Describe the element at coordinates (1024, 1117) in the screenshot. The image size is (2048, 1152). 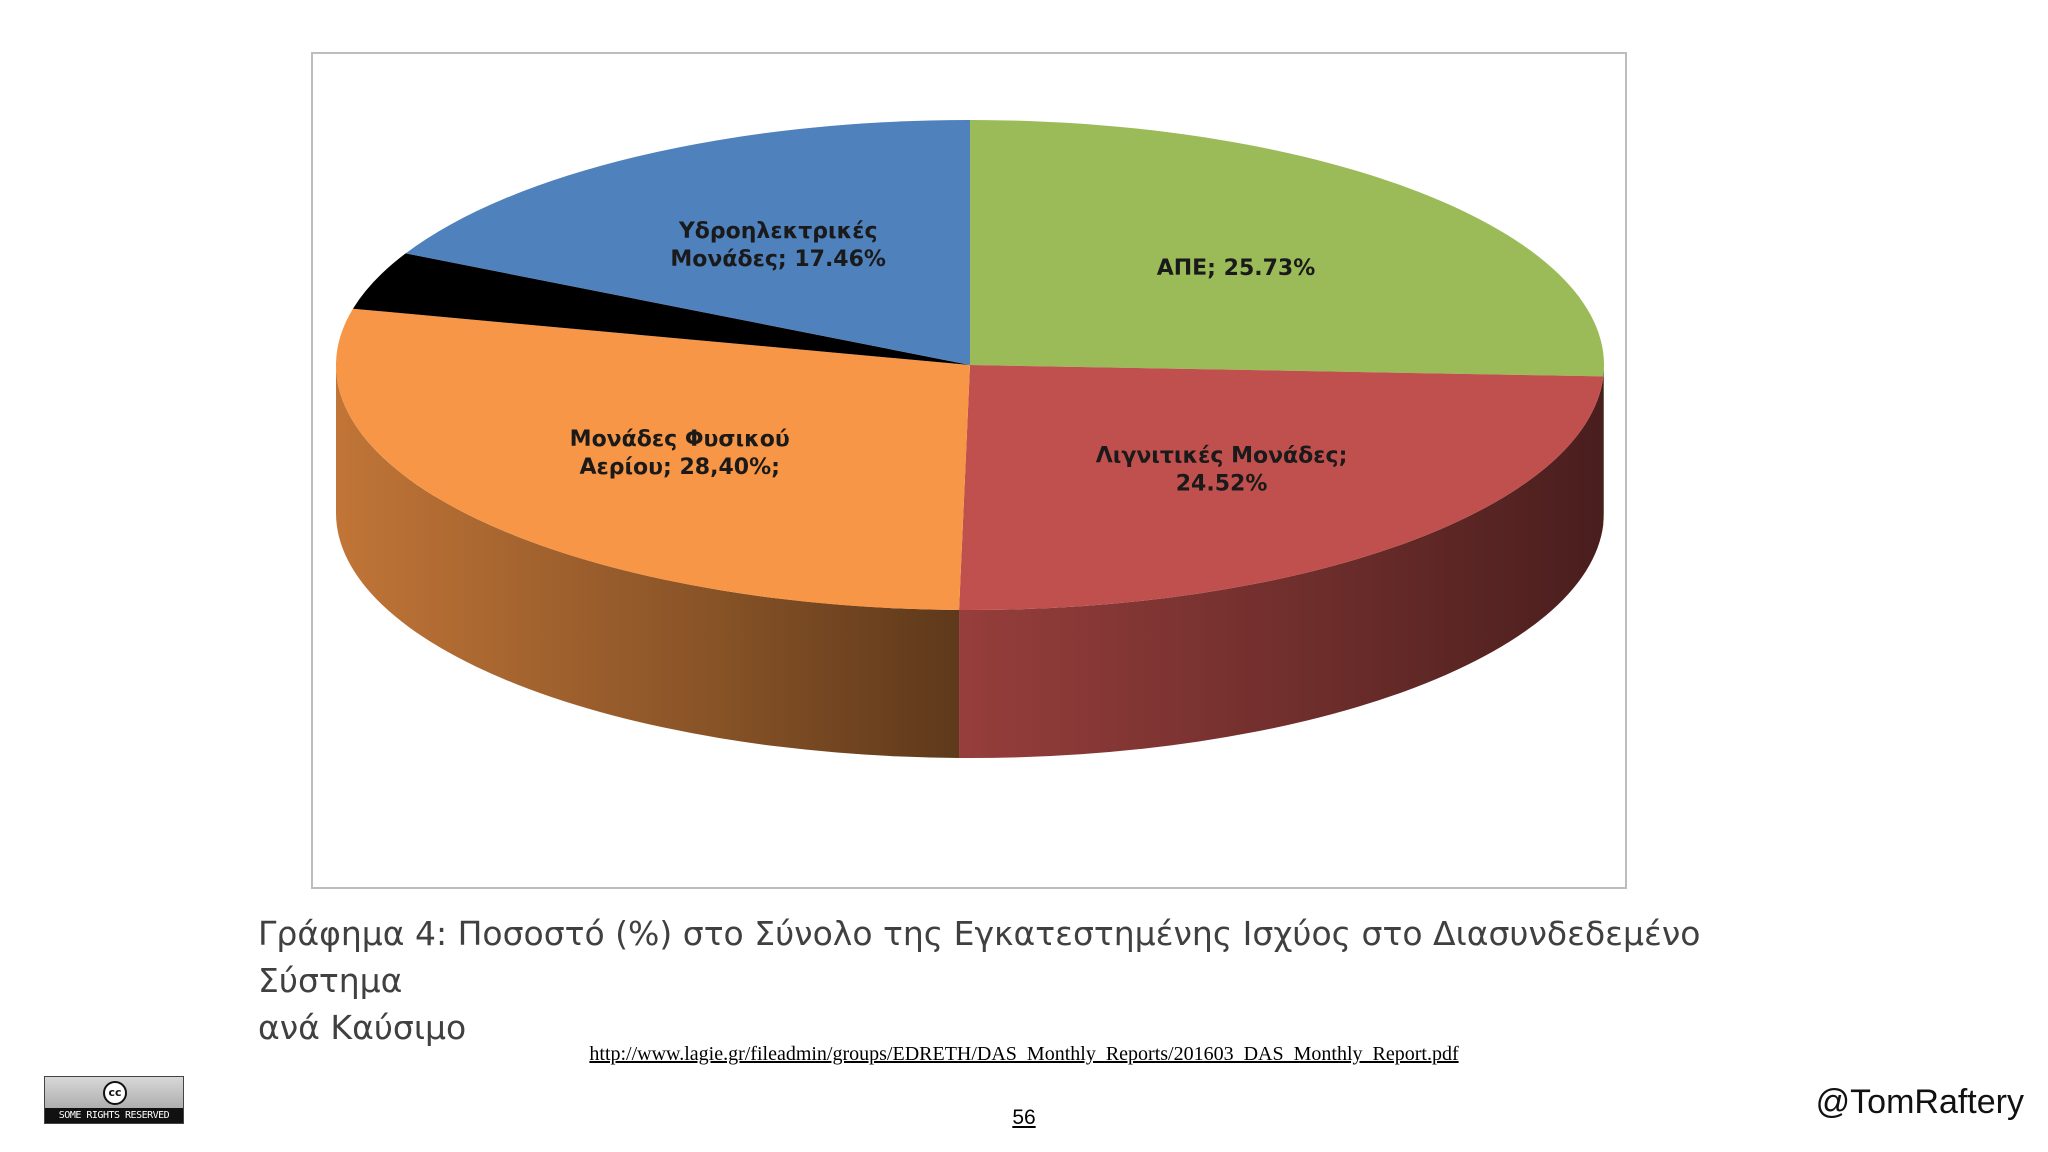
I see `page-number: 56` at that location.